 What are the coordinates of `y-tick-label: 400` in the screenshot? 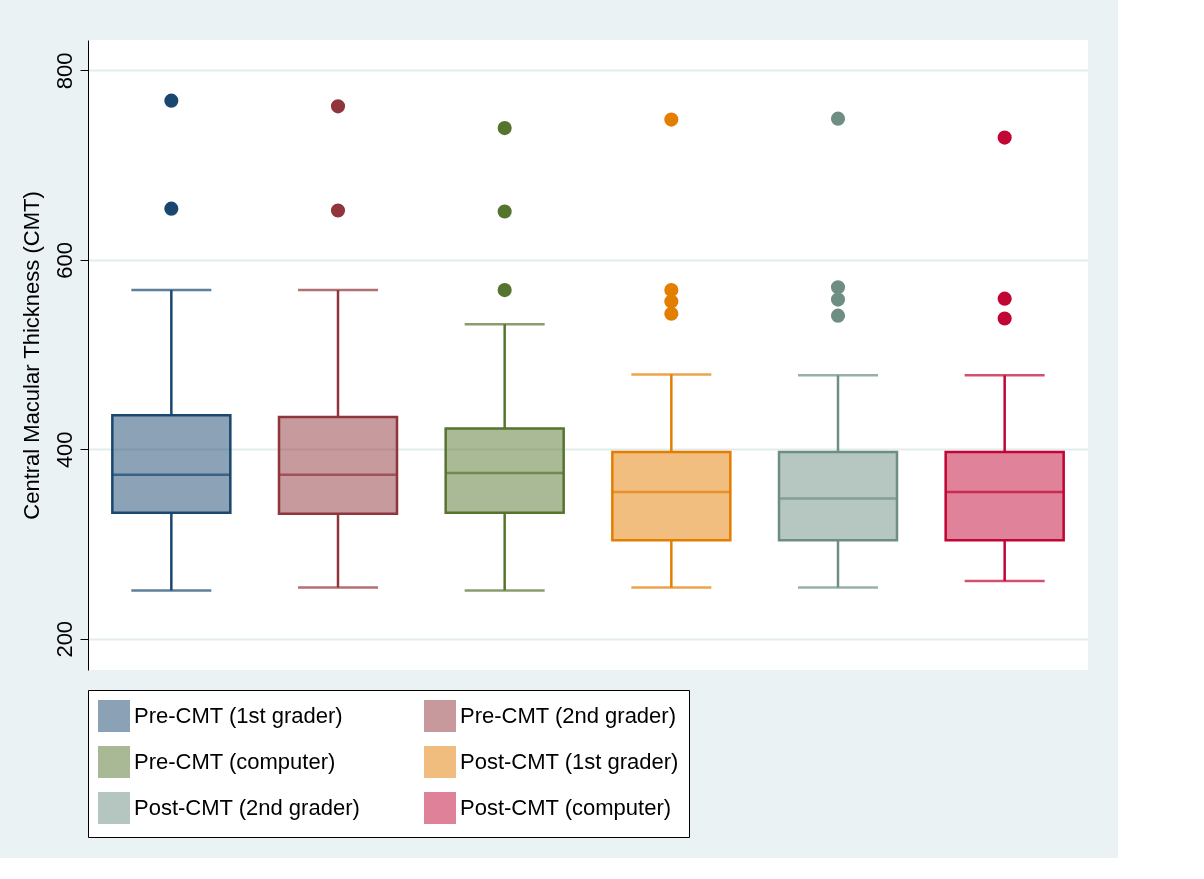 It's located at (64, 450).